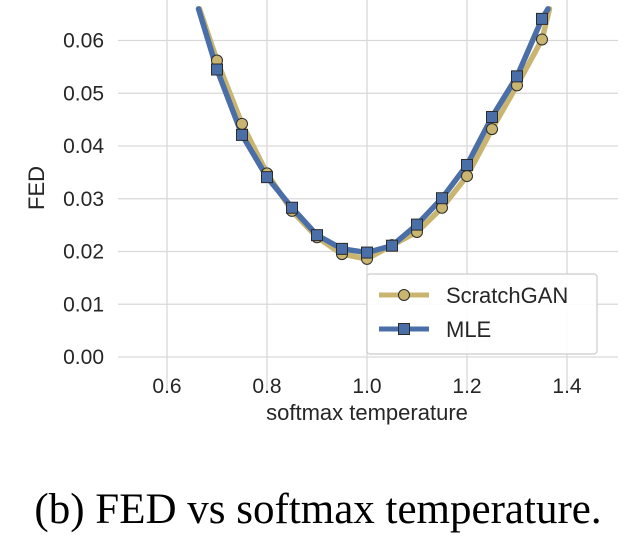  Describe the element at coordinates (36, 188) in the screenshot. I see `y-axis-label: FED` at that location.